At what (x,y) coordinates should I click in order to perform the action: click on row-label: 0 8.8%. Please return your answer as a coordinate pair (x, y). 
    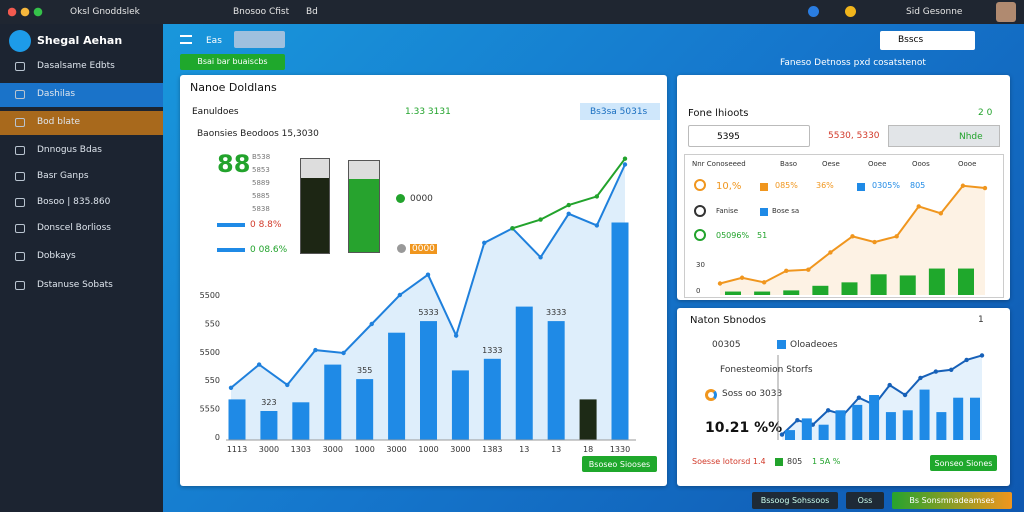
    Looking at the image, I should click on (266, 225).